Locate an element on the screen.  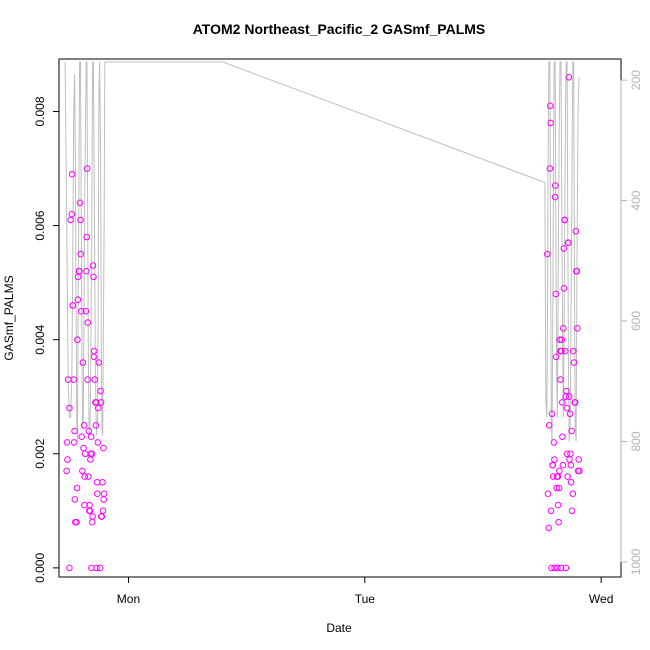
y2-axis: 200 400 600 800 1000 is located at coordinates (631, 322).